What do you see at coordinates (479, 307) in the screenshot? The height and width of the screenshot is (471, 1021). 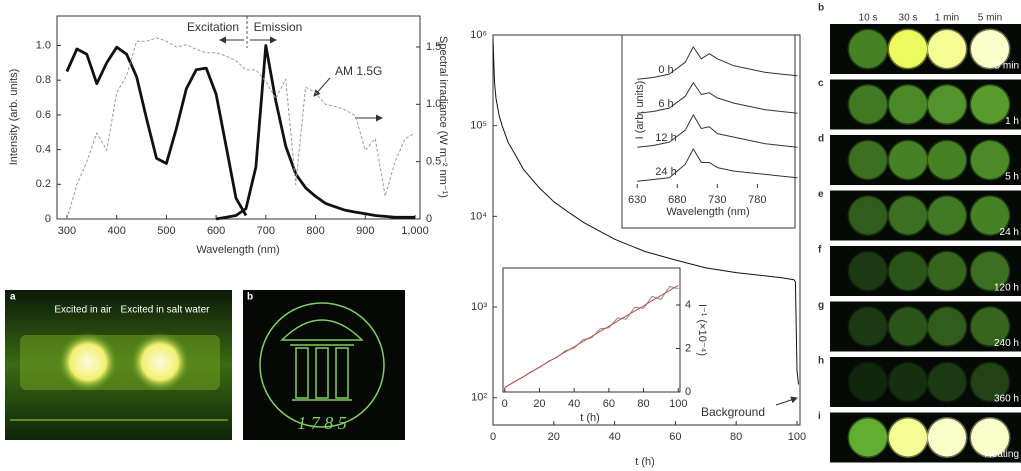 I see `y-tick-label: 10³` at bounding box center [479, 307].